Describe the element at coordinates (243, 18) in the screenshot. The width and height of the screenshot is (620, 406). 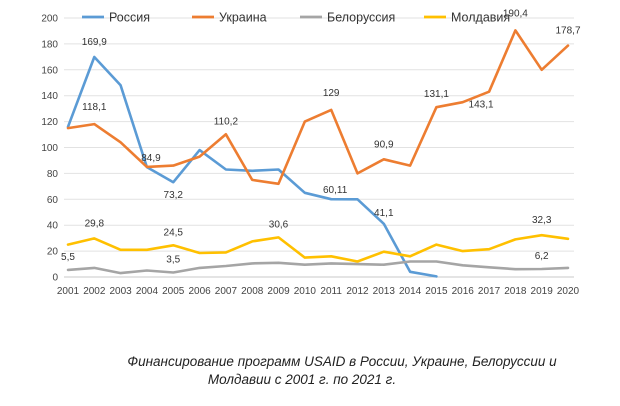
I see `legend-label: Украина` at that location.